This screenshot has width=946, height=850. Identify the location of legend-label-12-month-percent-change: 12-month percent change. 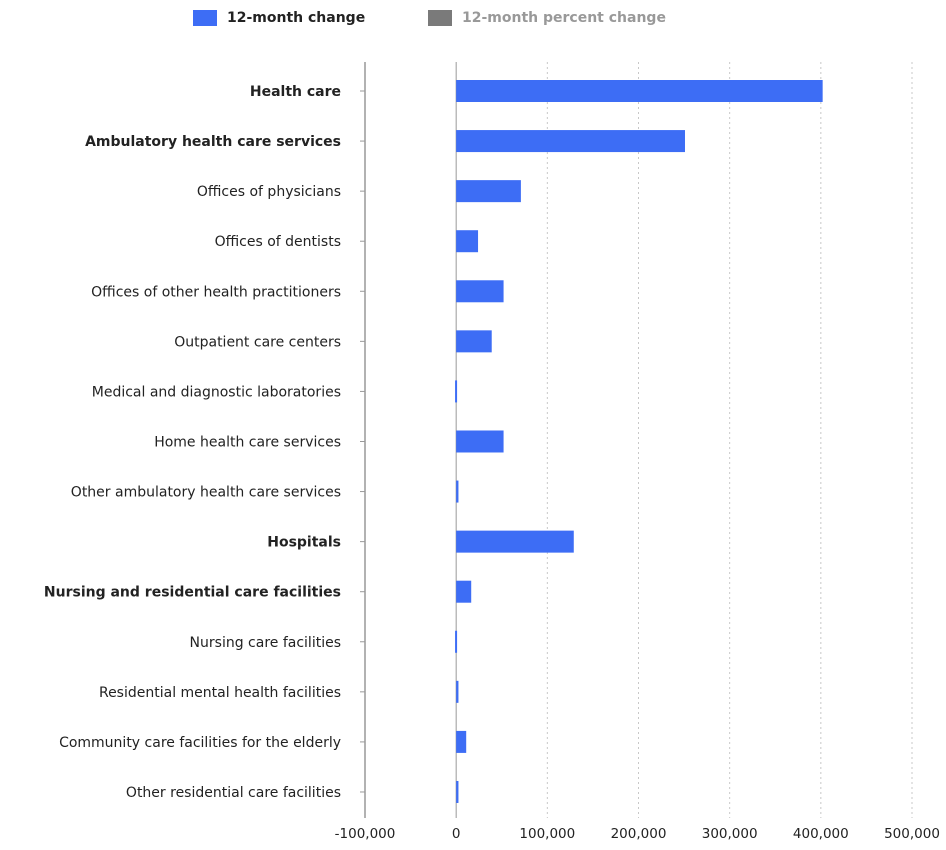
(564, 18).